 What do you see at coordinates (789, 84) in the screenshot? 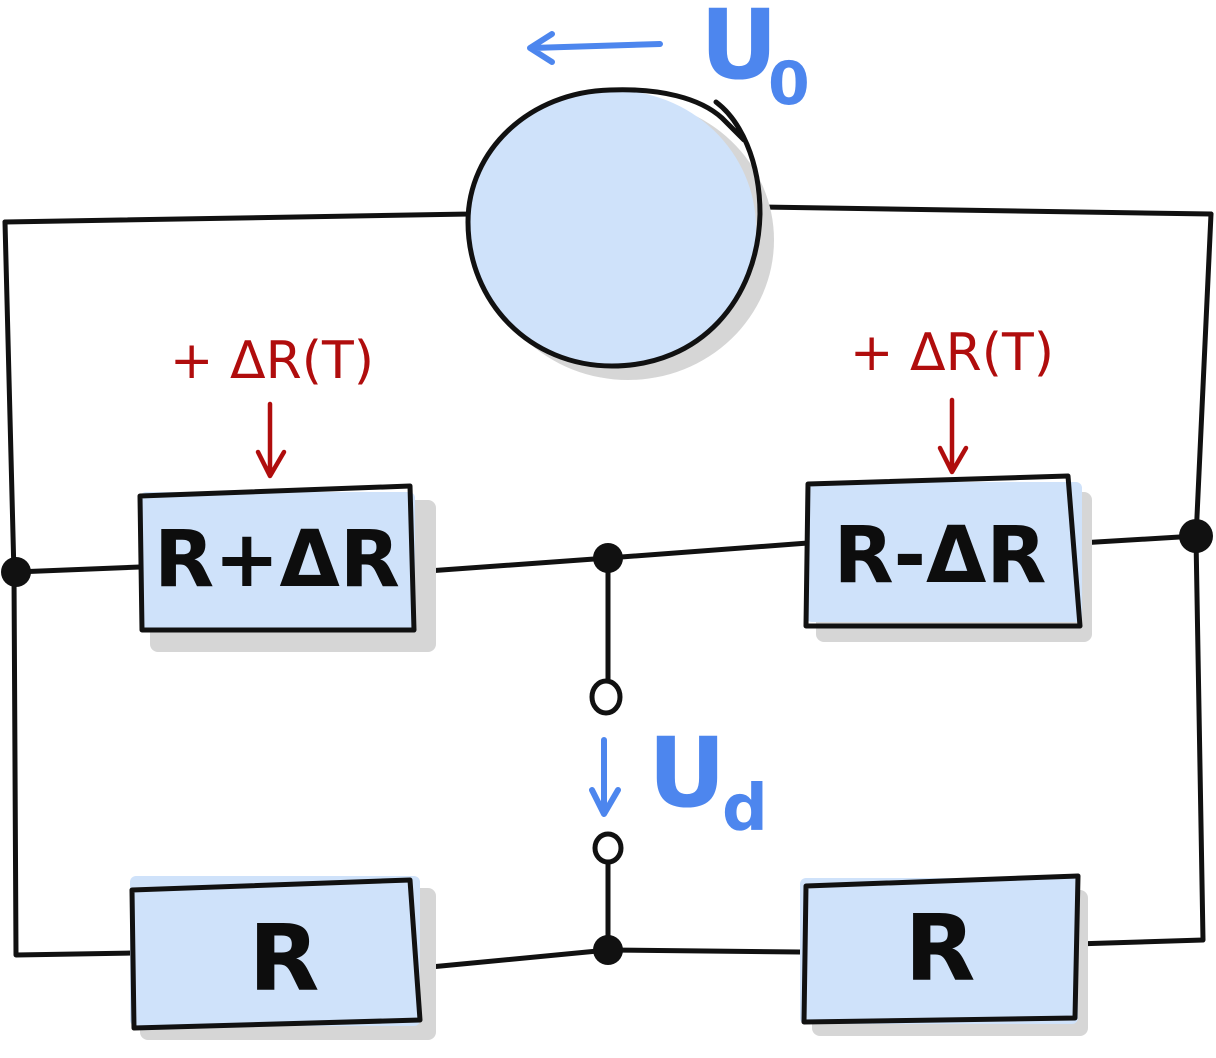
I see `source-voltage-subscript: 0` at bounding box center [789, 84].